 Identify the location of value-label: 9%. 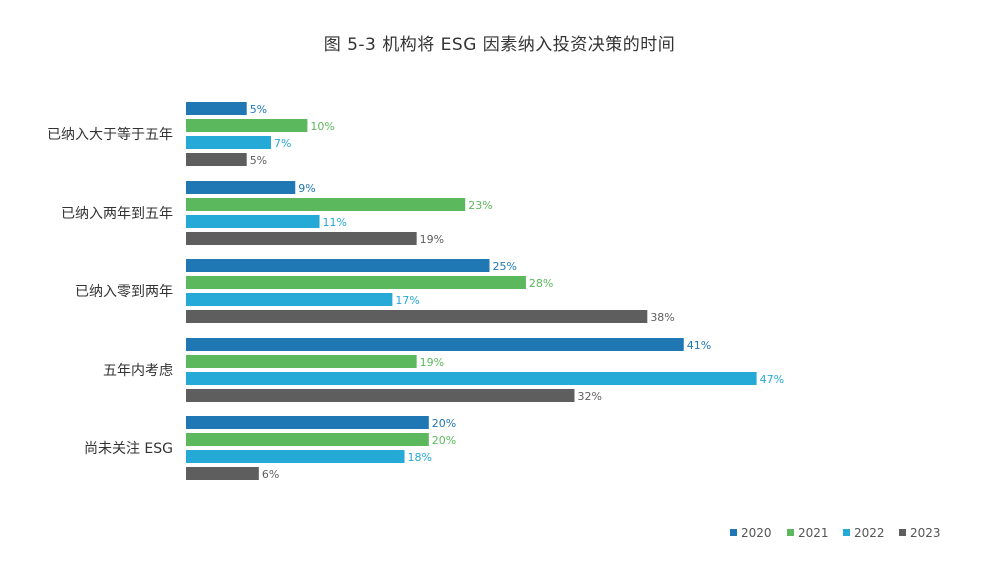
(306, 188).